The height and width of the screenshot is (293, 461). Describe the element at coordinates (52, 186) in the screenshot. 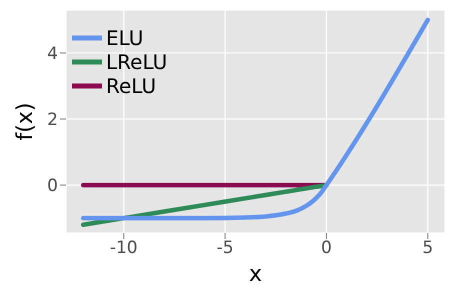

I see `y-tick-label: 0` at that location.